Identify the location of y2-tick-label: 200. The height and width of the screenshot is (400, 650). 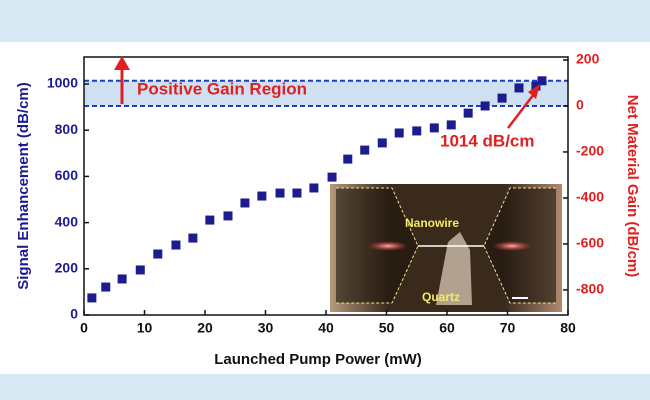
(588, 59).